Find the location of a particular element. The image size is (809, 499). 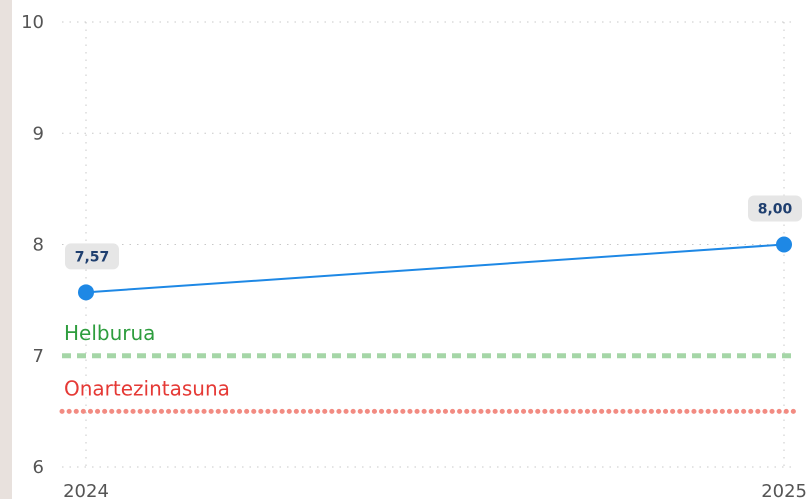

tolerance-line-label: Onartezintasuna is located at coordinates (147, 388).